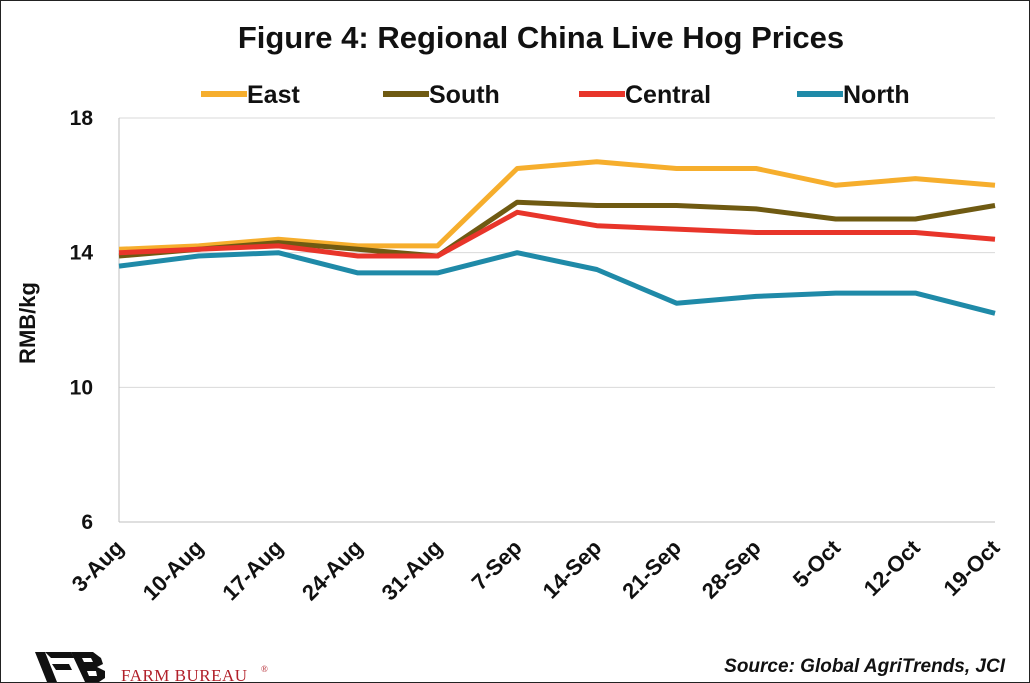 Image resolution: width=1030 pixels, height=683 pixels. What do you see at coordinates (541, 37) in the screenshot?
I see `chart-title: Figure 4: Regional China Live Hog Prices` at bounding box center [541, 37].